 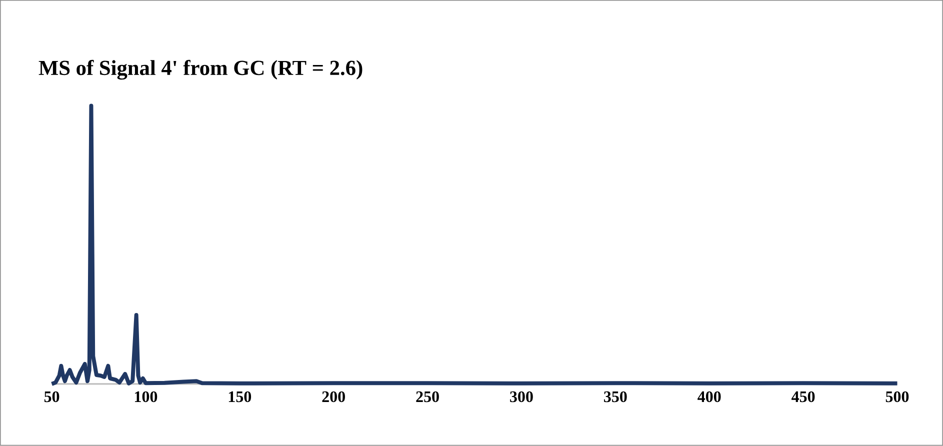 I want to click on x-tick-label: 100, so click(x=146, y=396).